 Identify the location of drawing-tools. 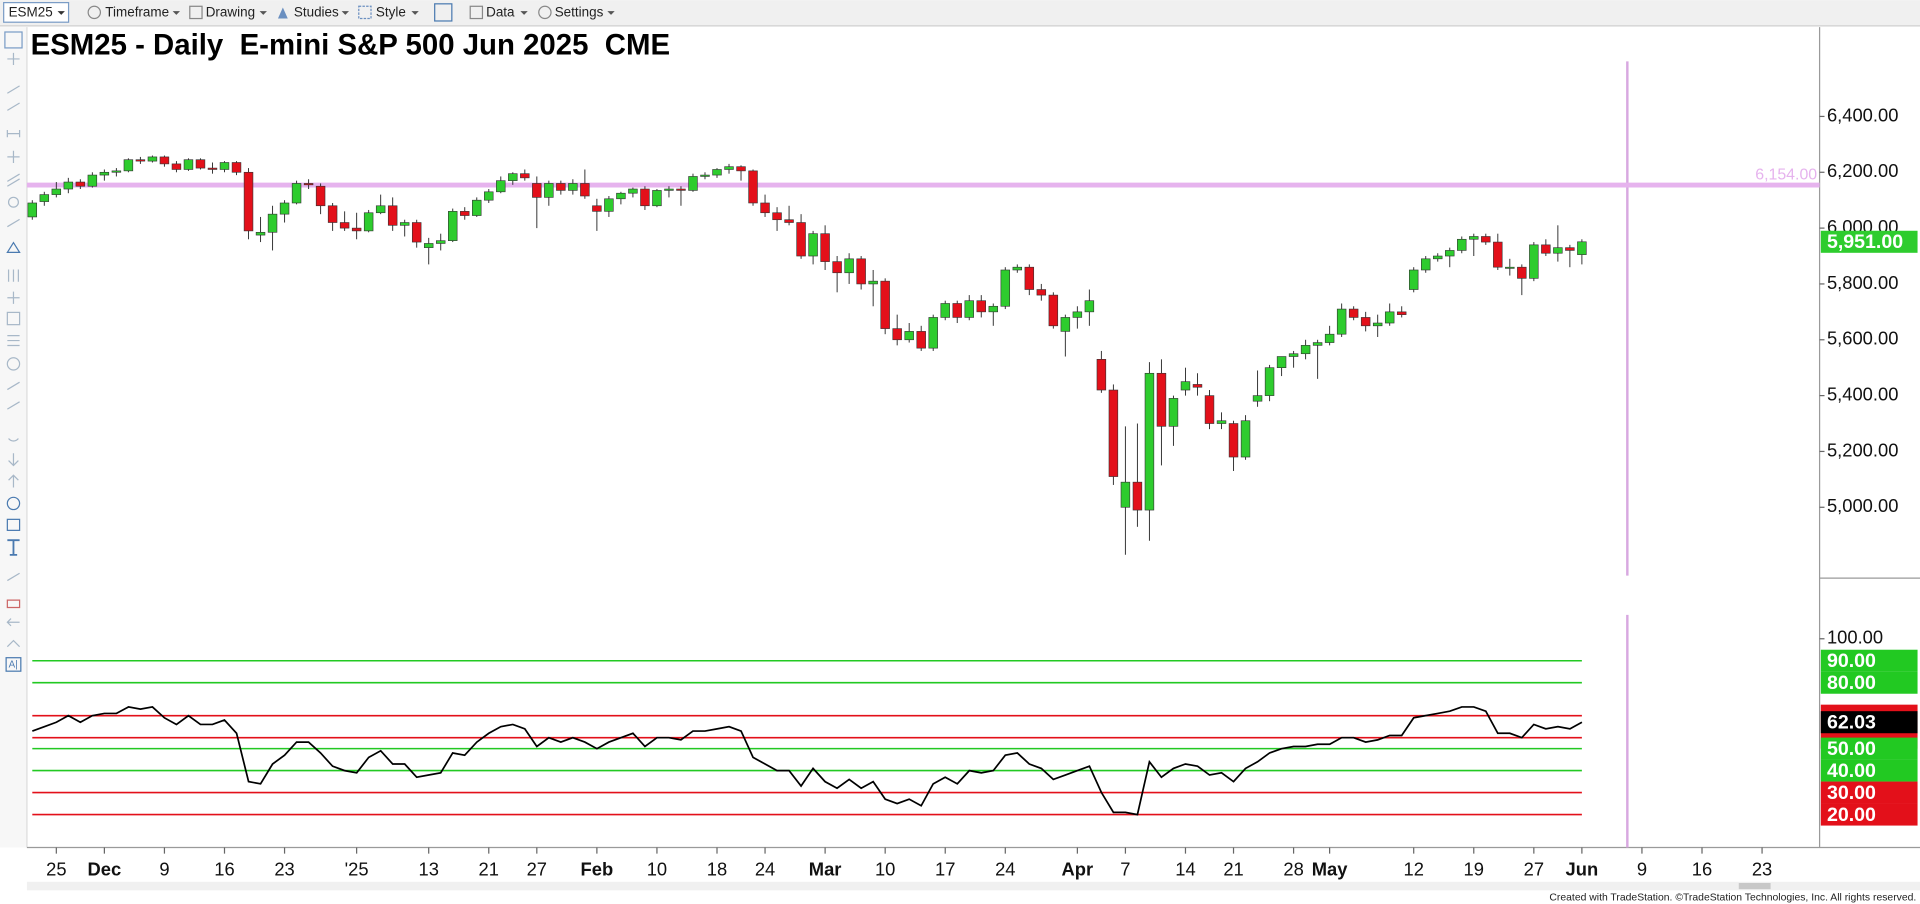
(13, 351).